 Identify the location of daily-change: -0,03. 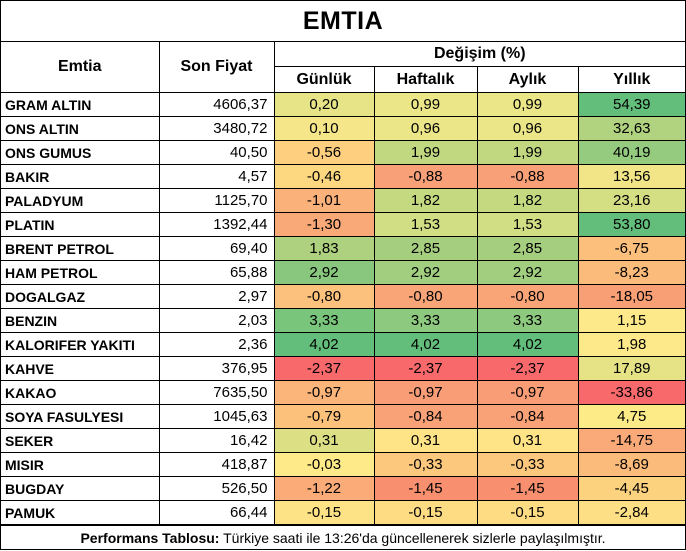
(324, 464).